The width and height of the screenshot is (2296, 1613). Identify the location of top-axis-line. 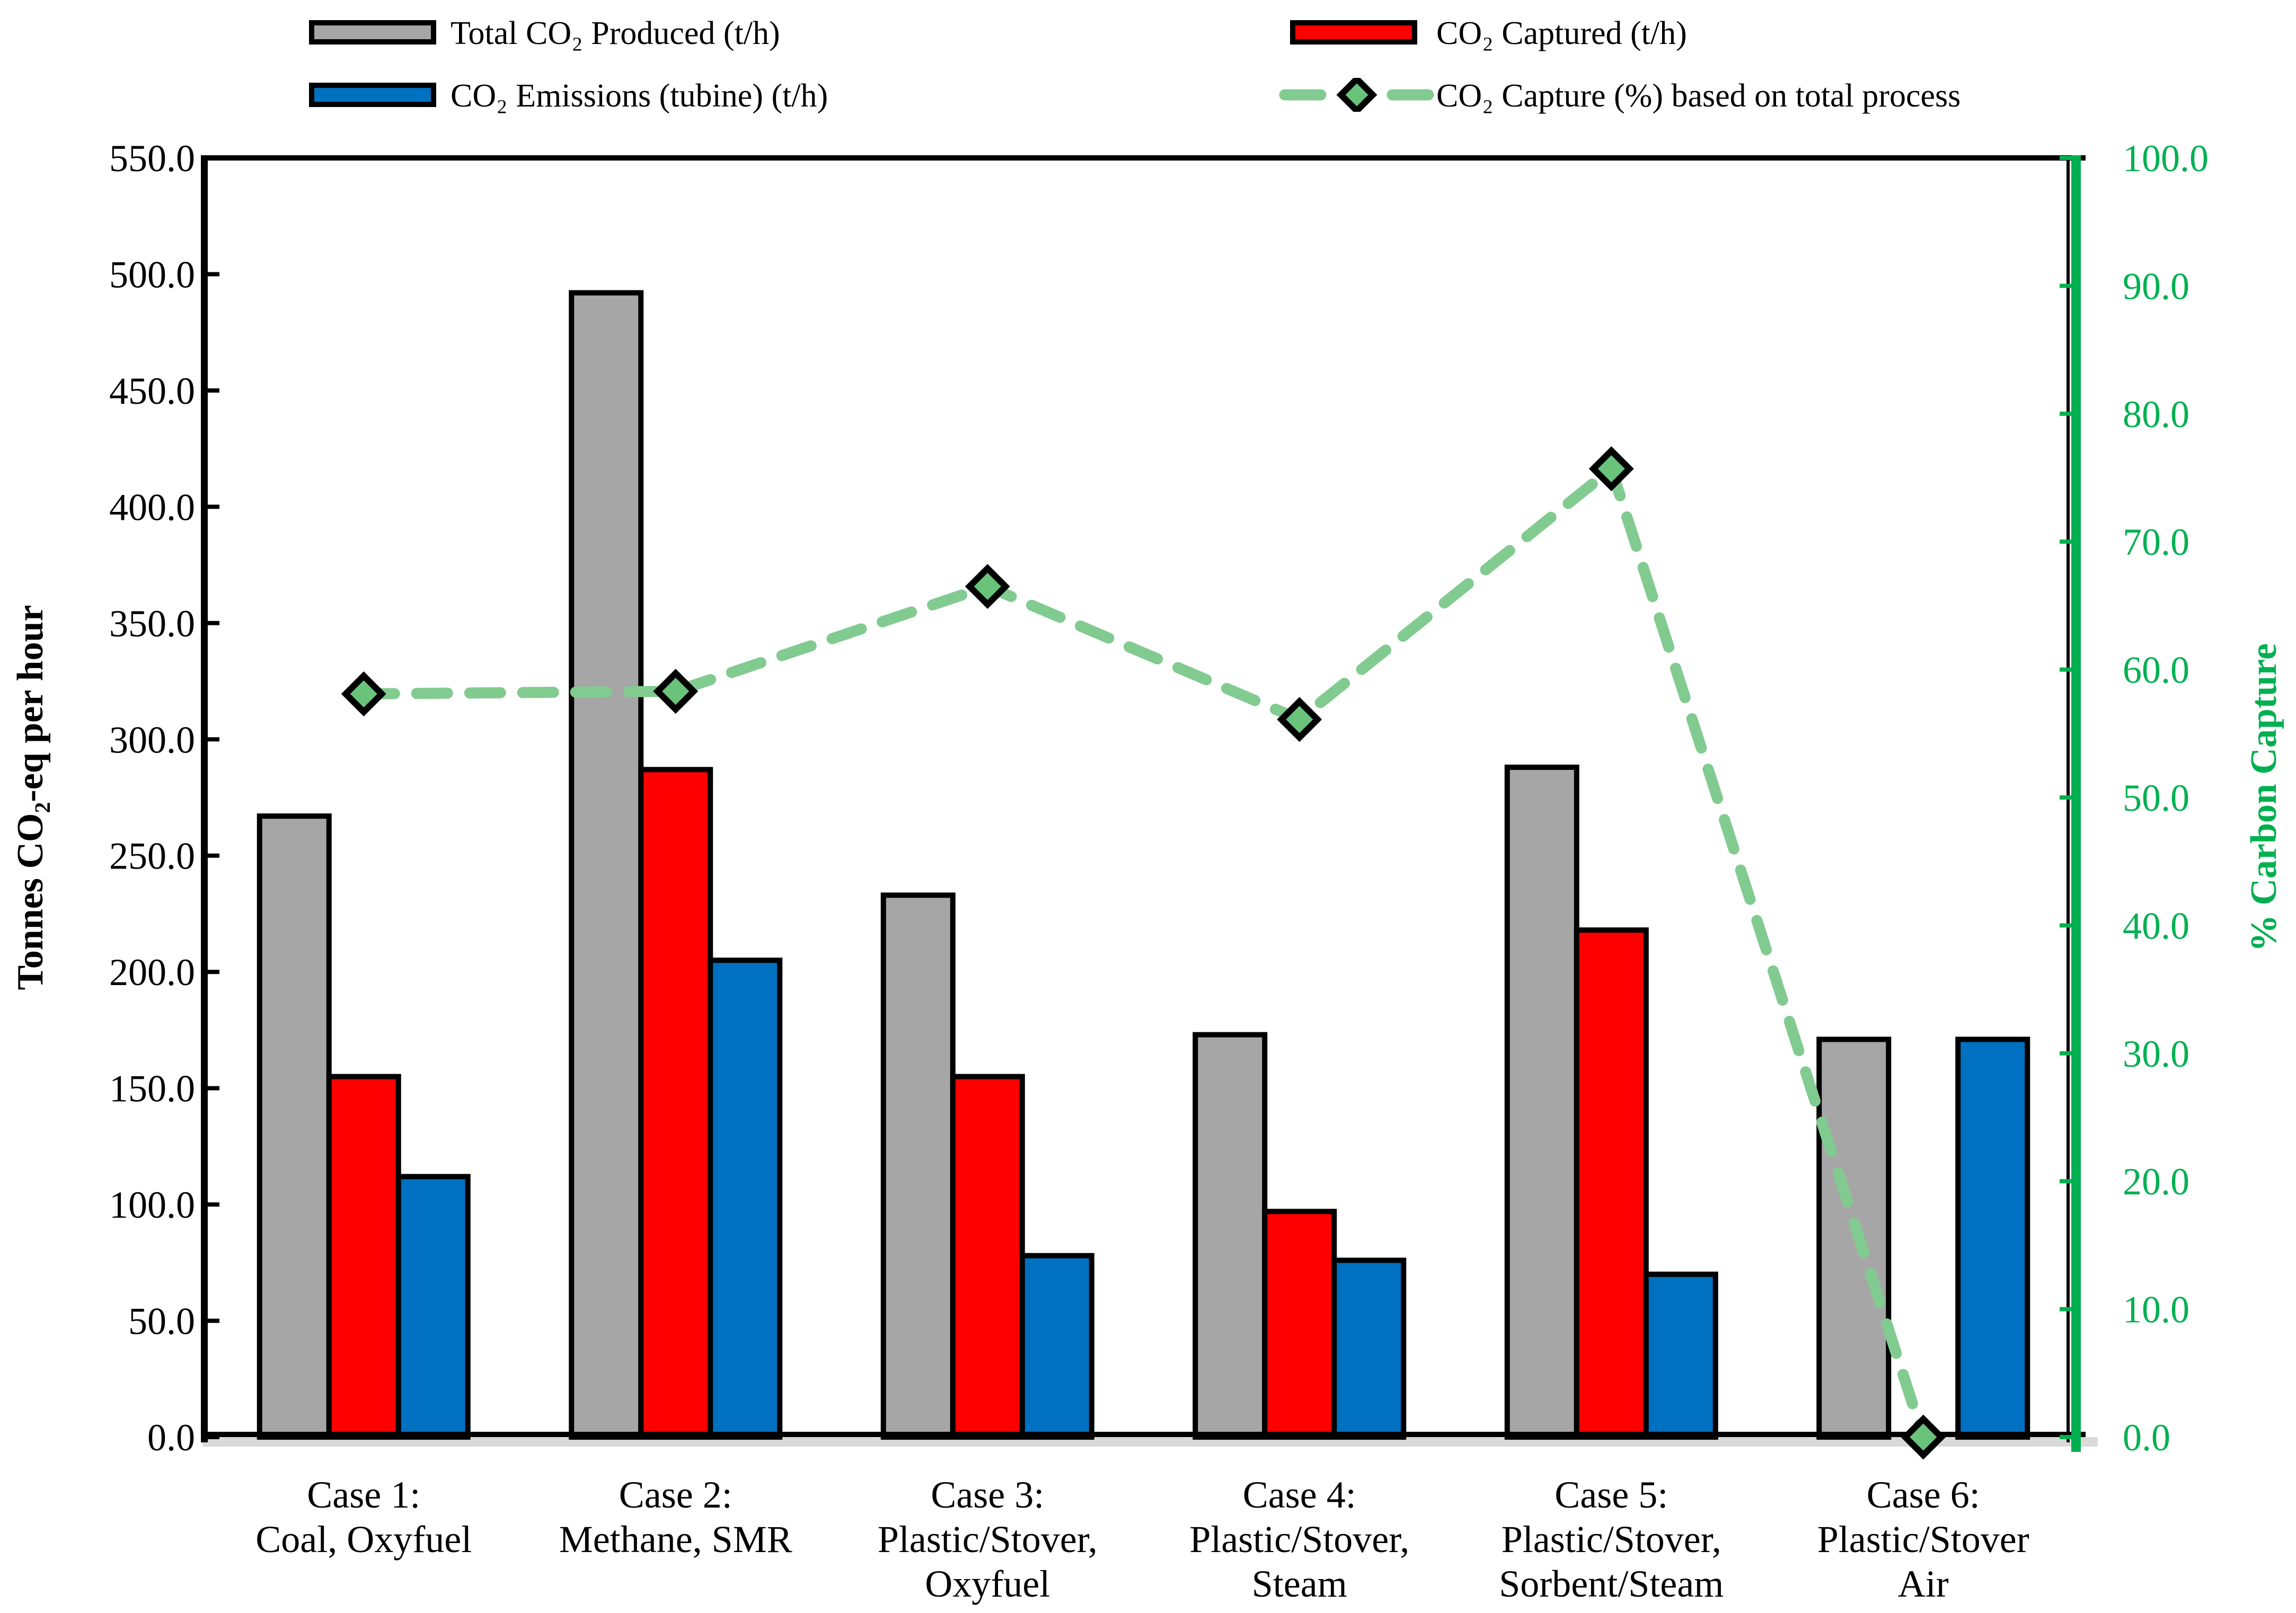
(1143, 158).